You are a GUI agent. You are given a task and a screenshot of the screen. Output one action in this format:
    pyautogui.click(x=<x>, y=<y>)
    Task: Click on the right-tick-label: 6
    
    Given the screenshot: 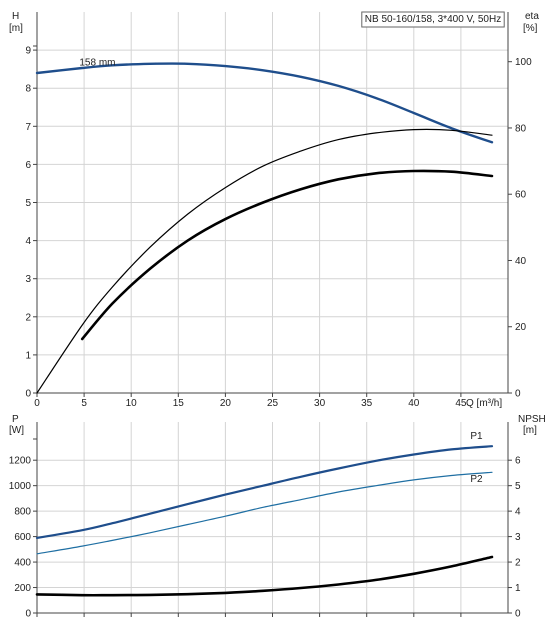 What is the action you would take?
    pyautogui.click(x=518, y=461)
    